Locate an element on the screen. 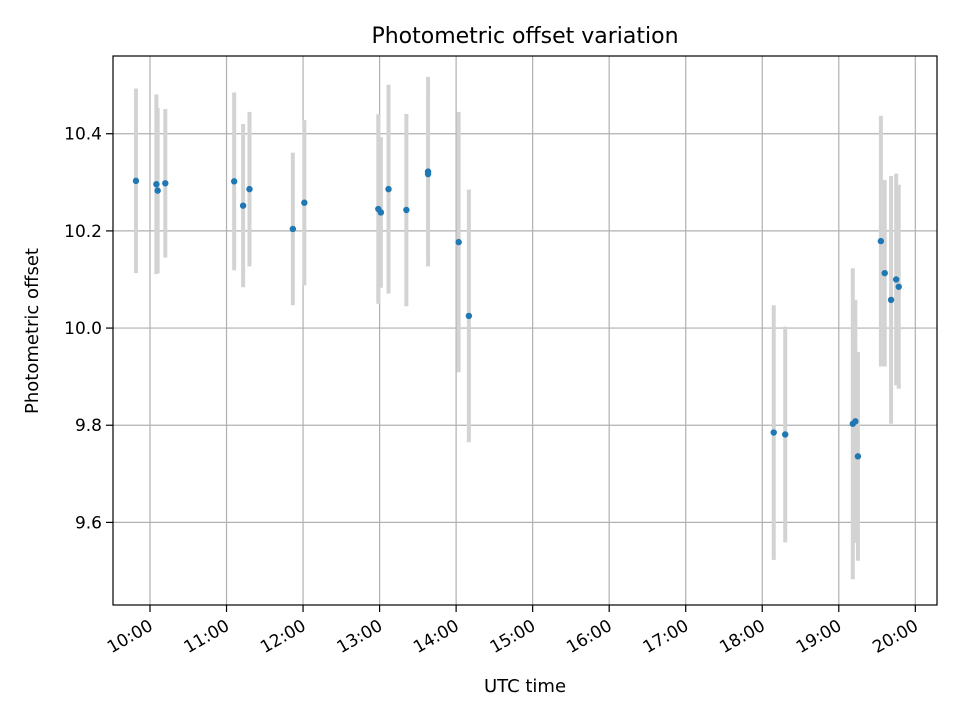 Image resolution: width=960 pixels, height=720 pixels. y-tick-label: 9.6 is located at coordinates (88, 523).